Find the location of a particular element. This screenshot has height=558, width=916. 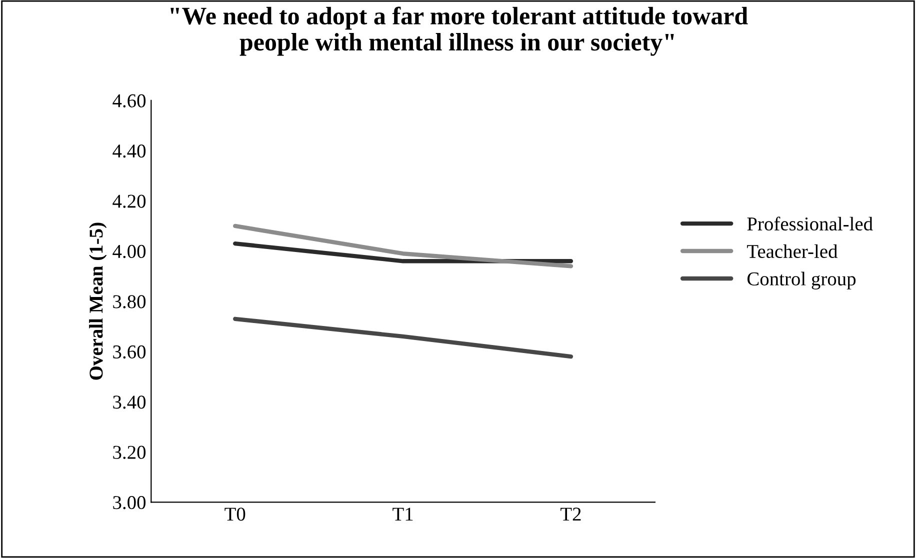

x-tick-label: T0 is located at coordinates (235, 514).